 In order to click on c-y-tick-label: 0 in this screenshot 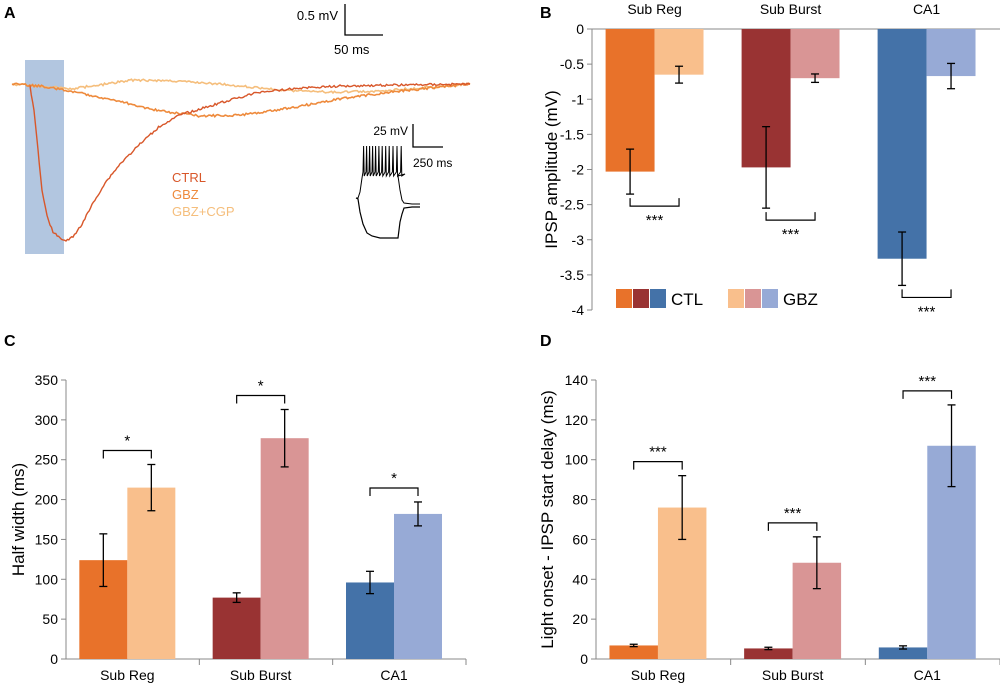, I will do `click(54, 659)`.